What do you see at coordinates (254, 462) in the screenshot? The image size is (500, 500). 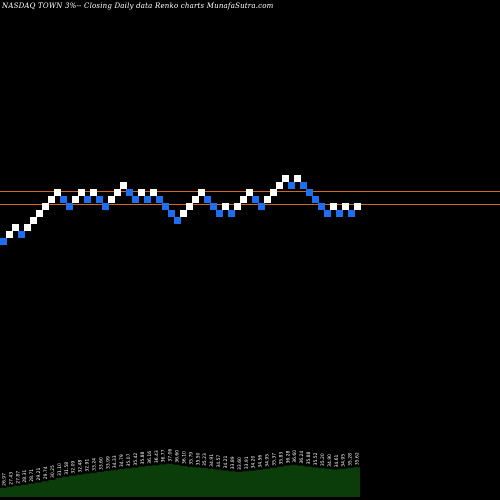 I see `volume-label: 34.20` at bounding box center [254, 462].